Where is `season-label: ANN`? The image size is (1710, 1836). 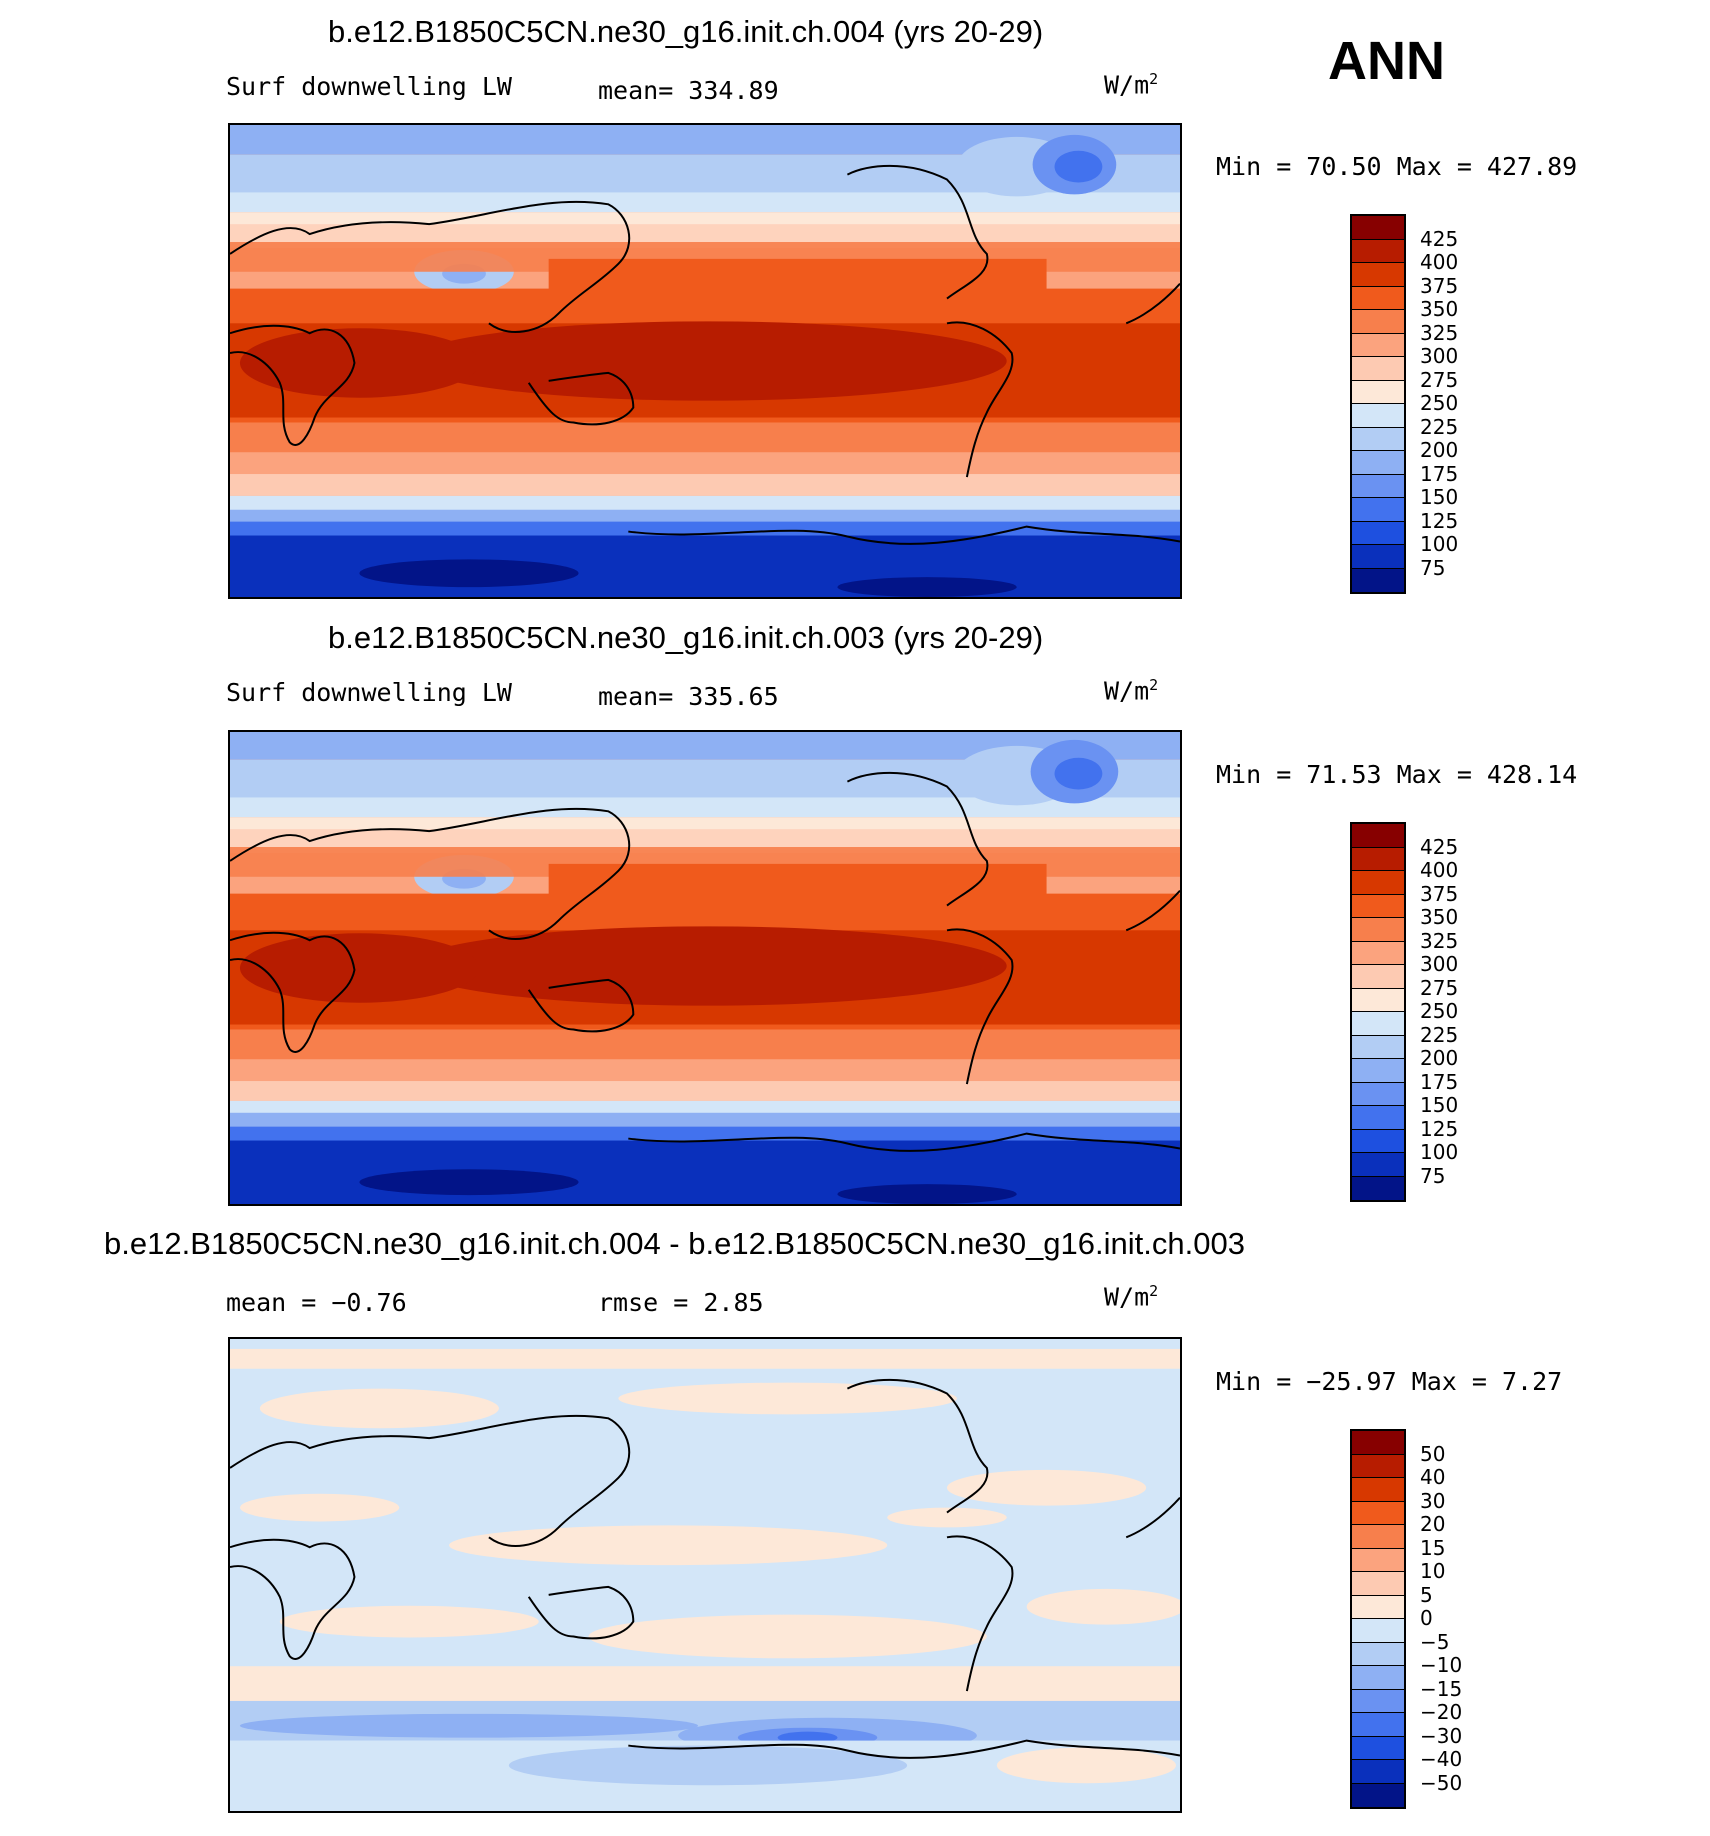 season-label: ANN is located at coordinates (1386, 61).